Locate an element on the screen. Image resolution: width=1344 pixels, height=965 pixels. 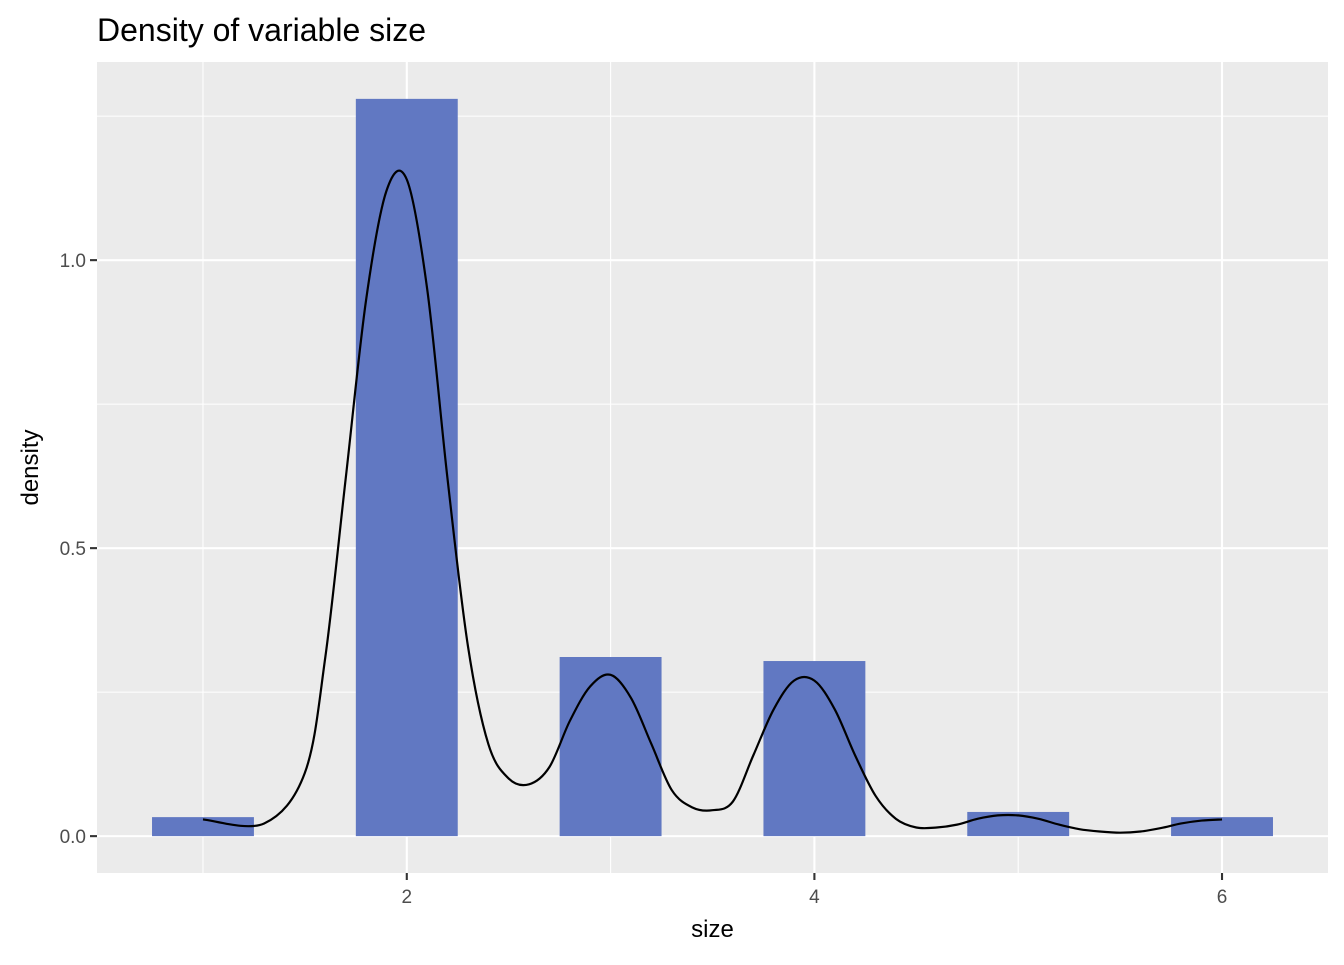
y-tick-label: 0.5 is located at coordinates (73, 549).